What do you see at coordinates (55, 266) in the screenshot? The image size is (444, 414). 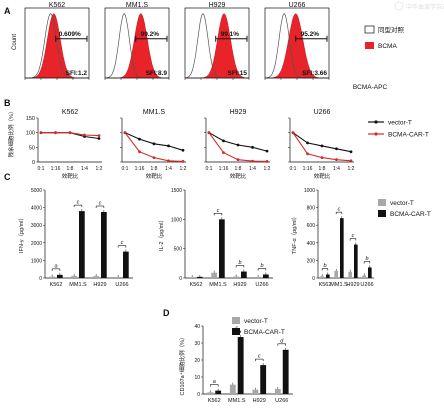 I see `significance-label: a` at bounding box center [55, 266].